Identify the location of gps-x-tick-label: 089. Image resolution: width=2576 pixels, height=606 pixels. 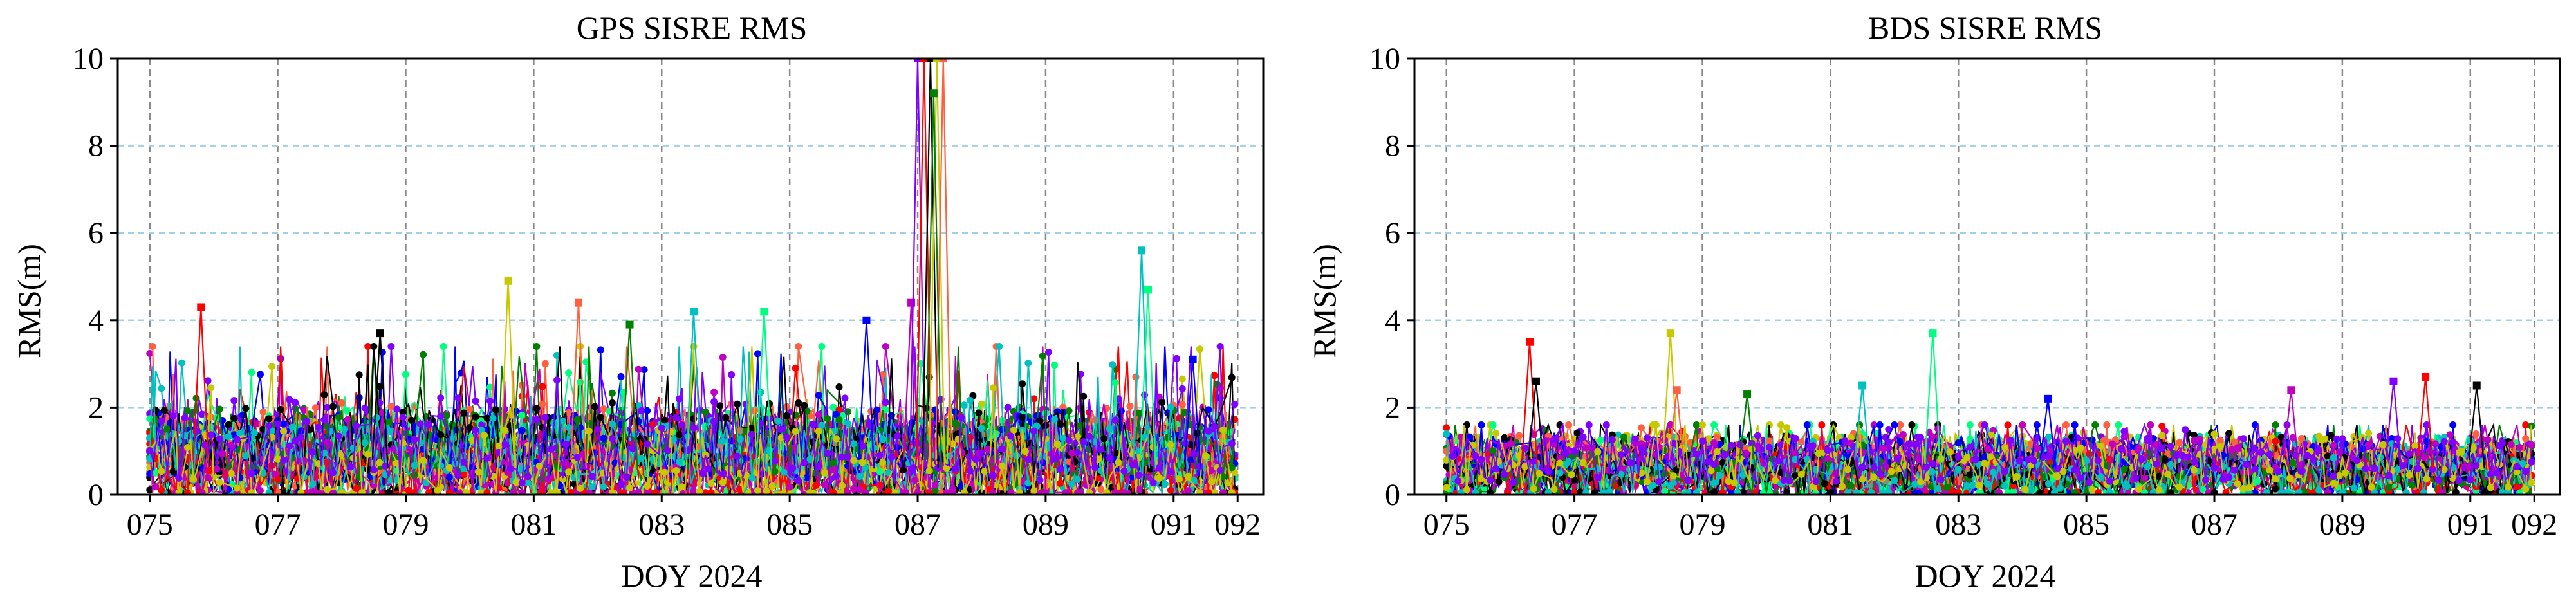
(1046, 525).